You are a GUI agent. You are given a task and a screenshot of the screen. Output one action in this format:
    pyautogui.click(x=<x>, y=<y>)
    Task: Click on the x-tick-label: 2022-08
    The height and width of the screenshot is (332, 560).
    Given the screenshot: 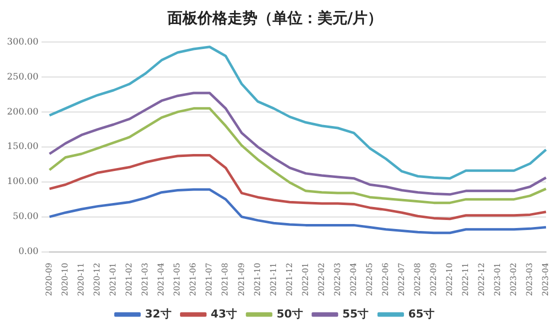 What is the action you would take?
    pyautogui.click(x=417, y=279)
    